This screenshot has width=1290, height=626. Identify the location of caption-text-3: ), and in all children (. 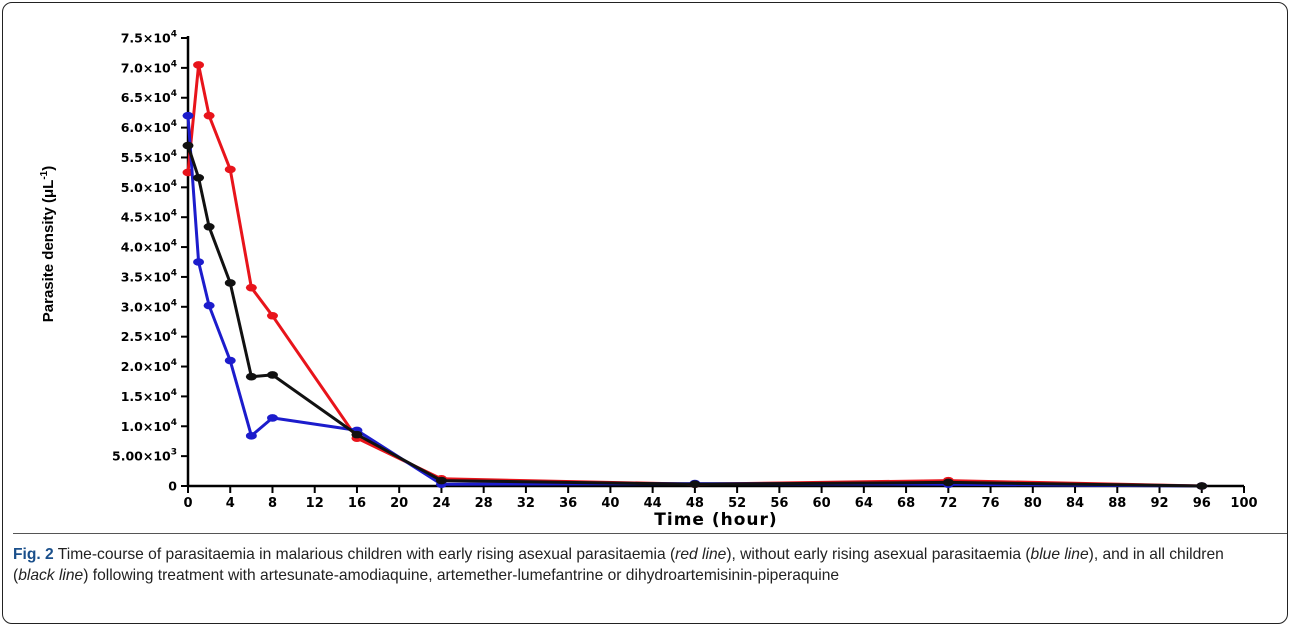
(618, 565).